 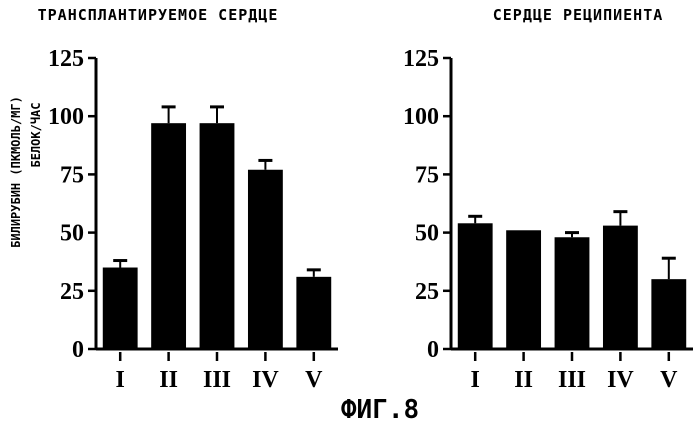 I want to click on left-x-tick-label: III, so click(x=217, y=380).